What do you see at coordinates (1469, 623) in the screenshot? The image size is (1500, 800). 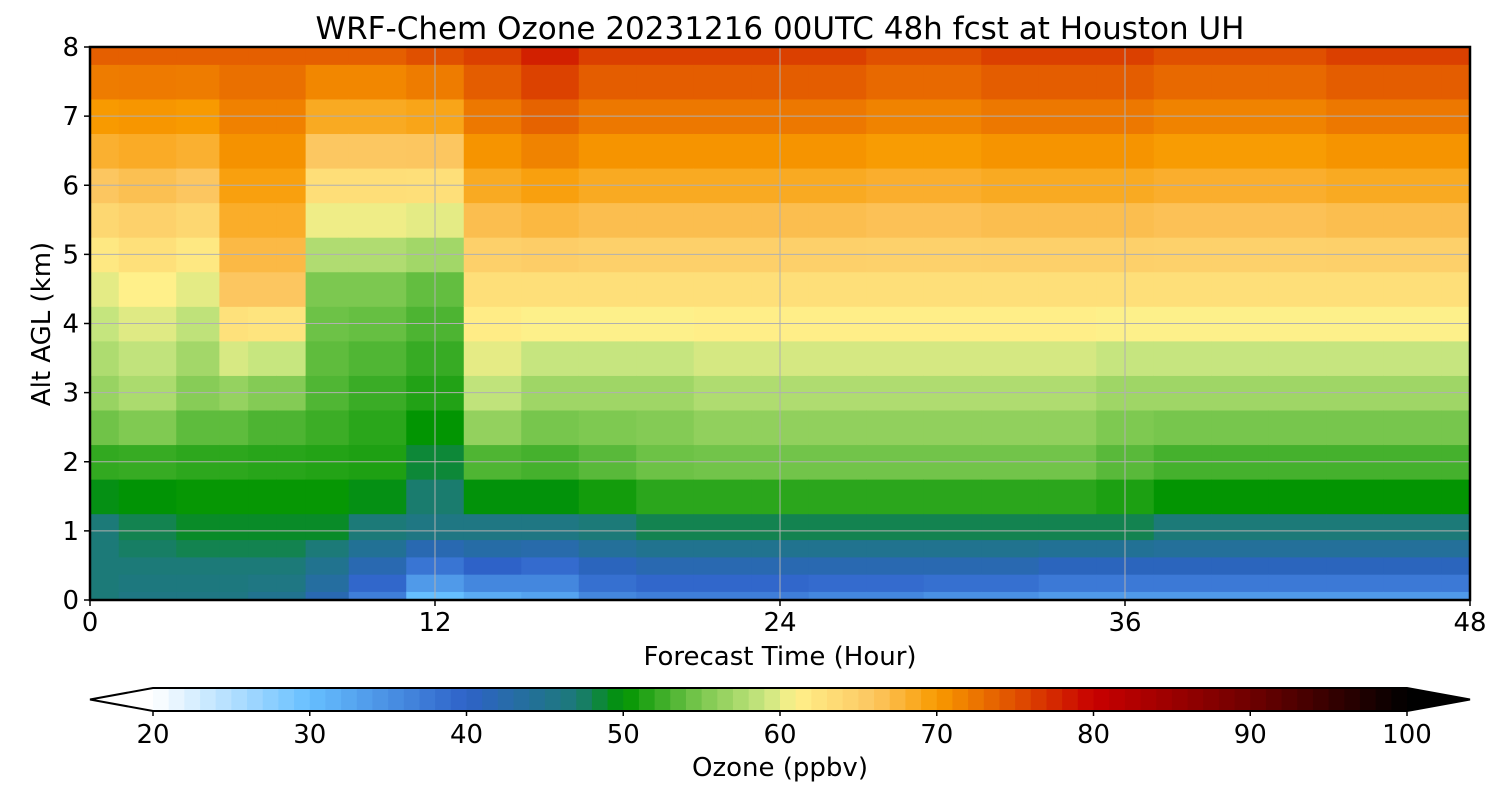 I see `x-tick-label: 48` at bounding box center [1469, 623].